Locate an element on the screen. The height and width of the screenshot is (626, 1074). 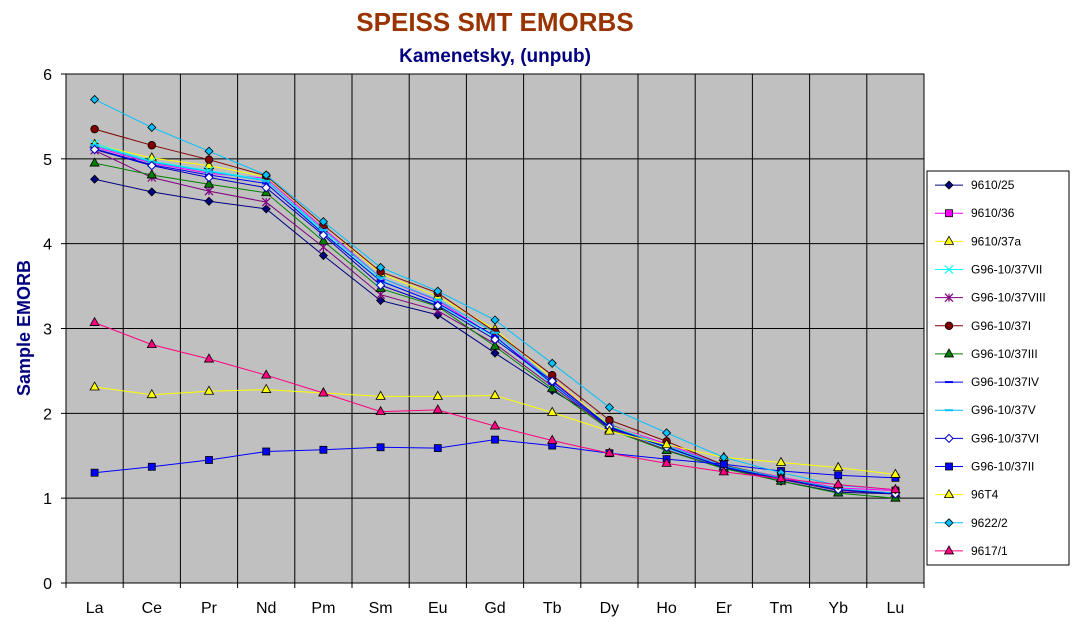
legend-label: G96-10/37I is located at coordinates (1001, 326).